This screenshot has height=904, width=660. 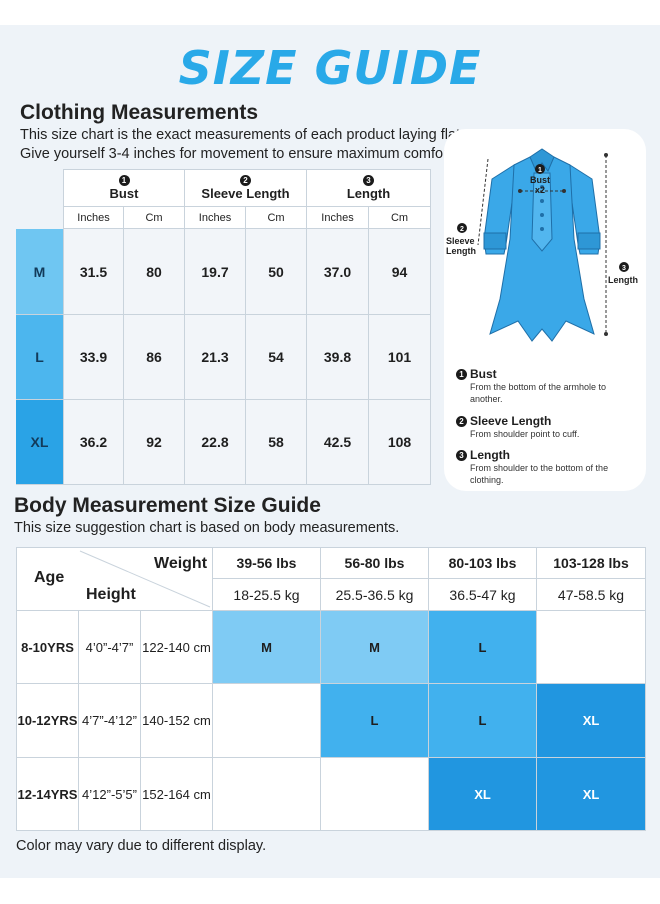 I want to click on table-cell: 80, so click(x=154, y=272).